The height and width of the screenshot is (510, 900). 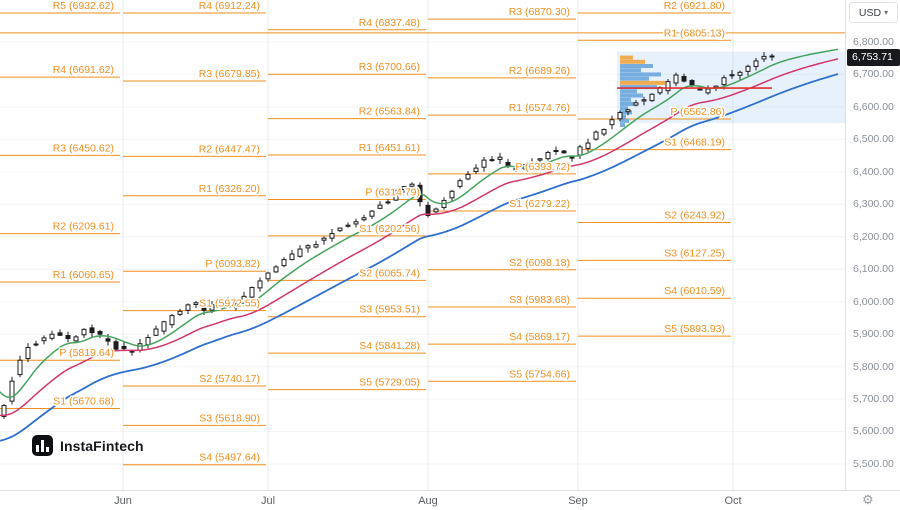 I want to click on pivot-label: P (6562.86), so click(x=697, y=112).